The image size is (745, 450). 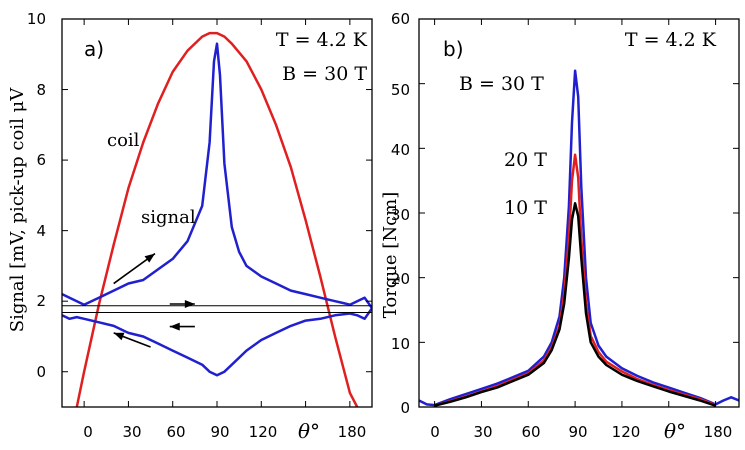 What do you see at coordinates (324, 74) in the screenshot?
I see `panel-a-field-annotation: B = 30 T` at bounding box center [324, 74].